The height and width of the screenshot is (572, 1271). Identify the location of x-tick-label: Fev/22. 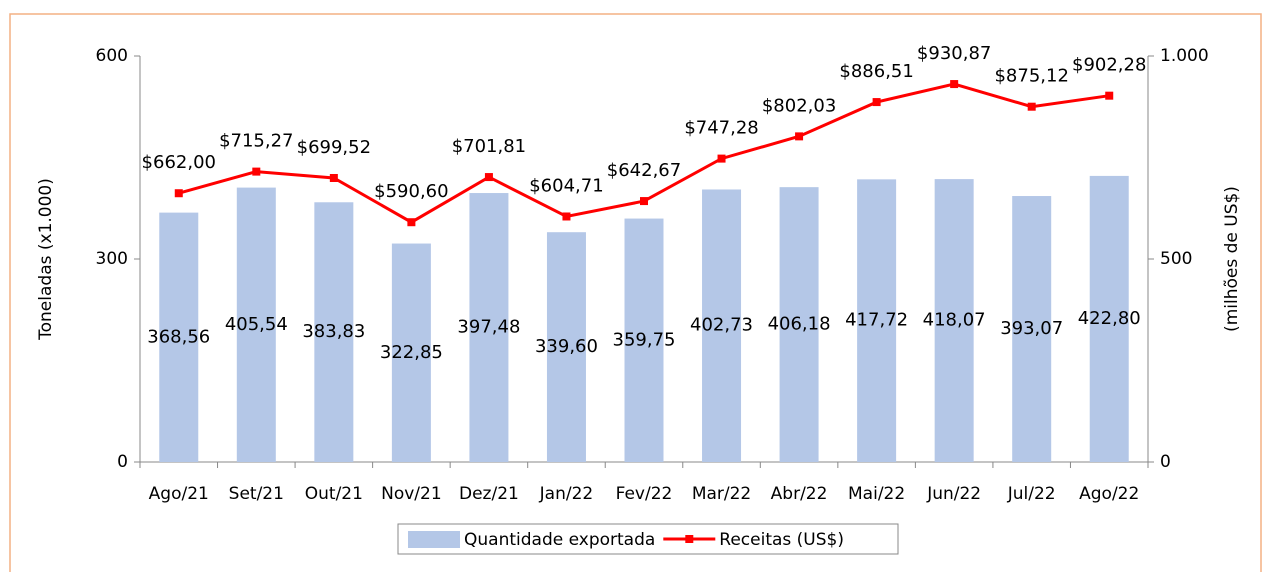
(644, 494).